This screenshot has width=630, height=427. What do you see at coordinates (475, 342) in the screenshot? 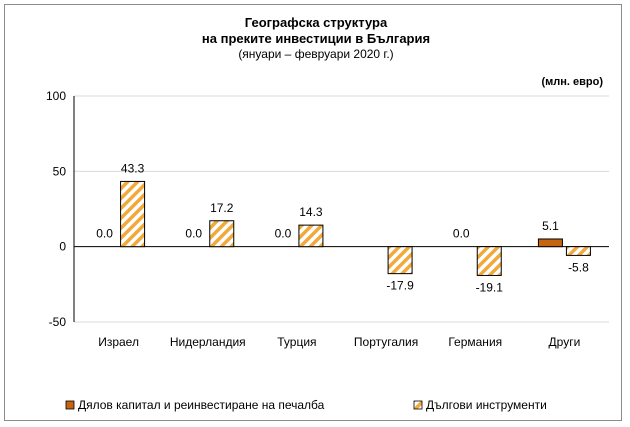
I see `x-tick-label: Германия` at bounding box center [475, 342].